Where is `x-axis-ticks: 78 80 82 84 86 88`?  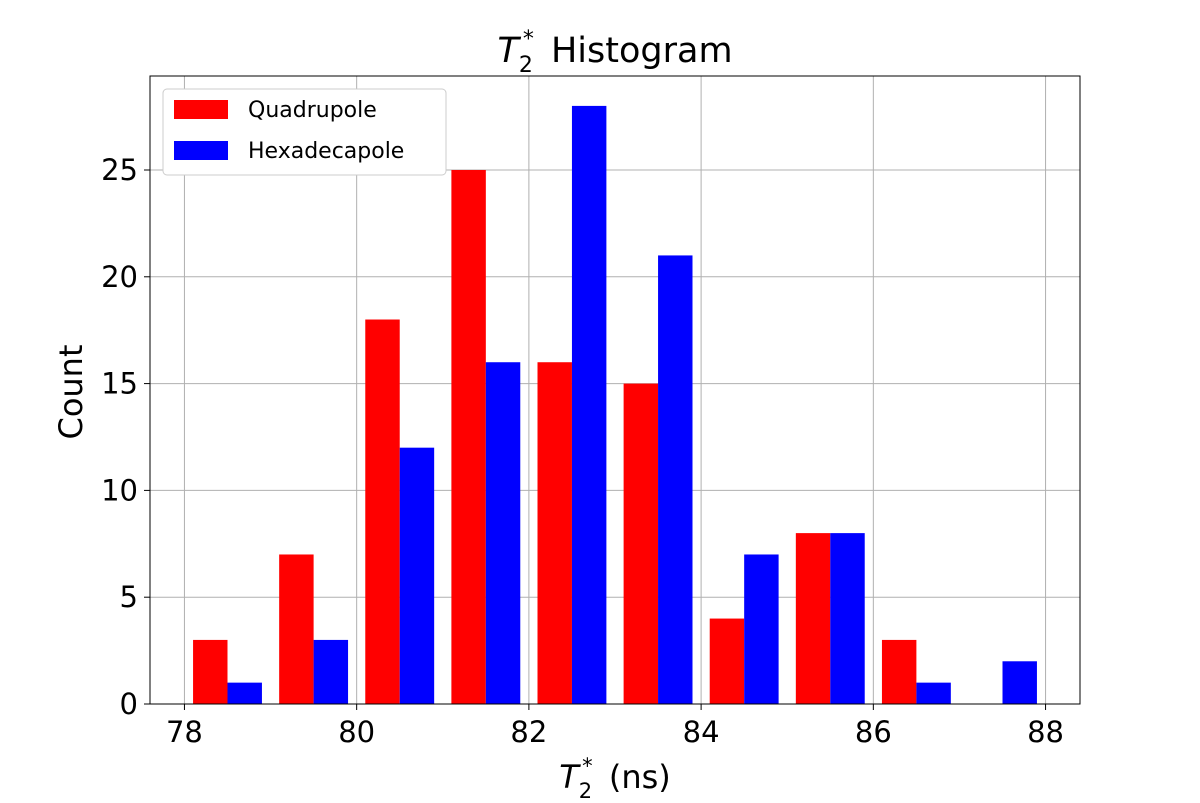
x-axis-ticks: 78 80 82 84 86 88 is located at coordinates (615, 726).